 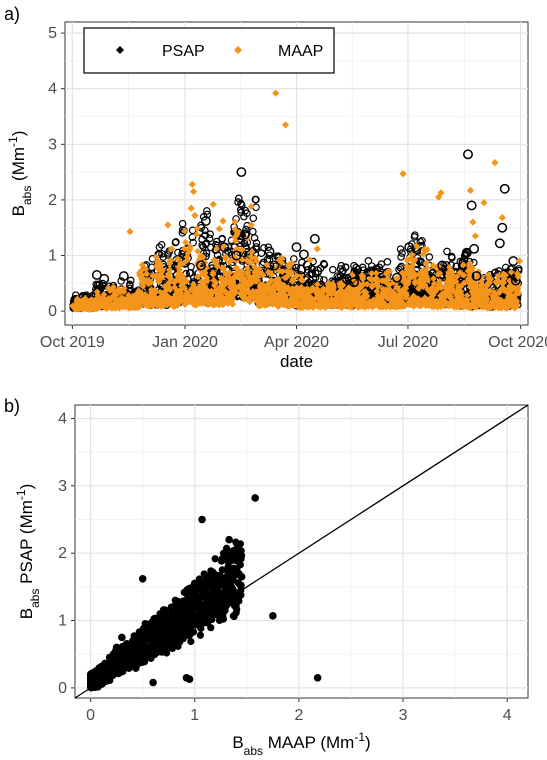 I want to click on panel-a-legend: PSAP MAAP, so click(x=209, y=50).